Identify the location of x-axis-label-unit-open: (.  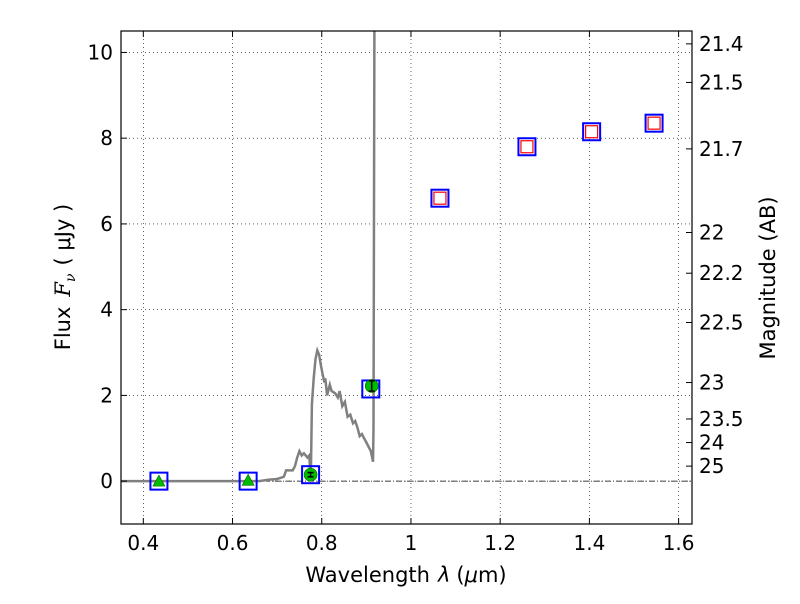
(460, 575).